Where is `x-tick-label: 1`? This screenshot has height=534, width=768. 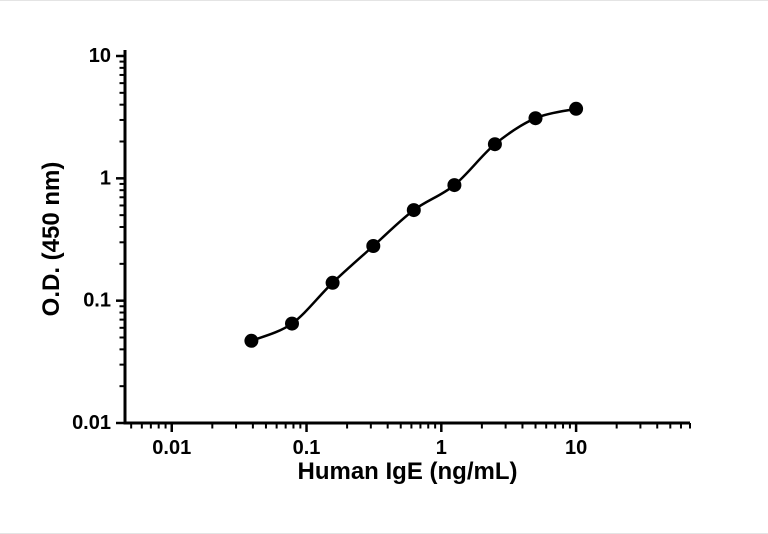 x-tick-label: 1 is located at coordinates (441, 448).